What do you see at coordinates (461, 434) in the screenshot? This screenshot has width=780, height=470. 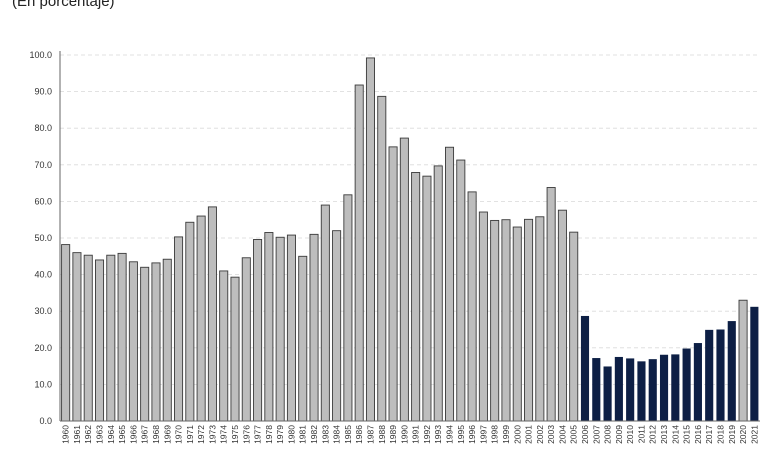 I see `x-tick-label: 1995` at bounding box center [461, 434].